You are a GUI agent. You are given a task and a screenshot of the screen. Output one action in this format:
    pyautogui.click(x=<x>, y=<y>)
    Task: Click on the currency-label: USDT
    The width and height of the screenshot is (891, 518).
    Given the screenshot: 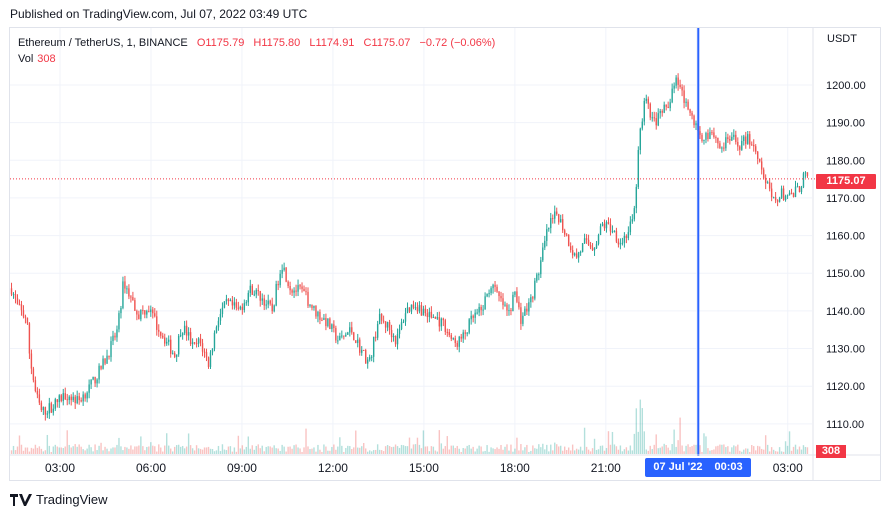 What is the action you would take?
    pyautogui.click(x=842, y=39)
    